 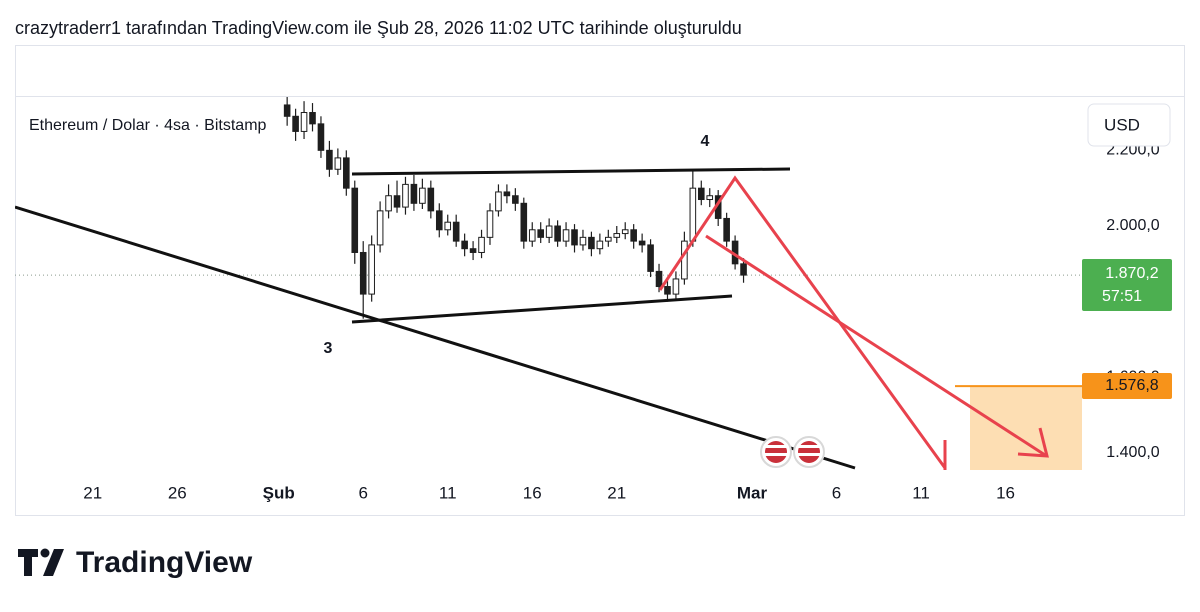 What do you see at coordinates (515, 208) in the screenshot?
I see `candles` at bounding box center [515, 208].